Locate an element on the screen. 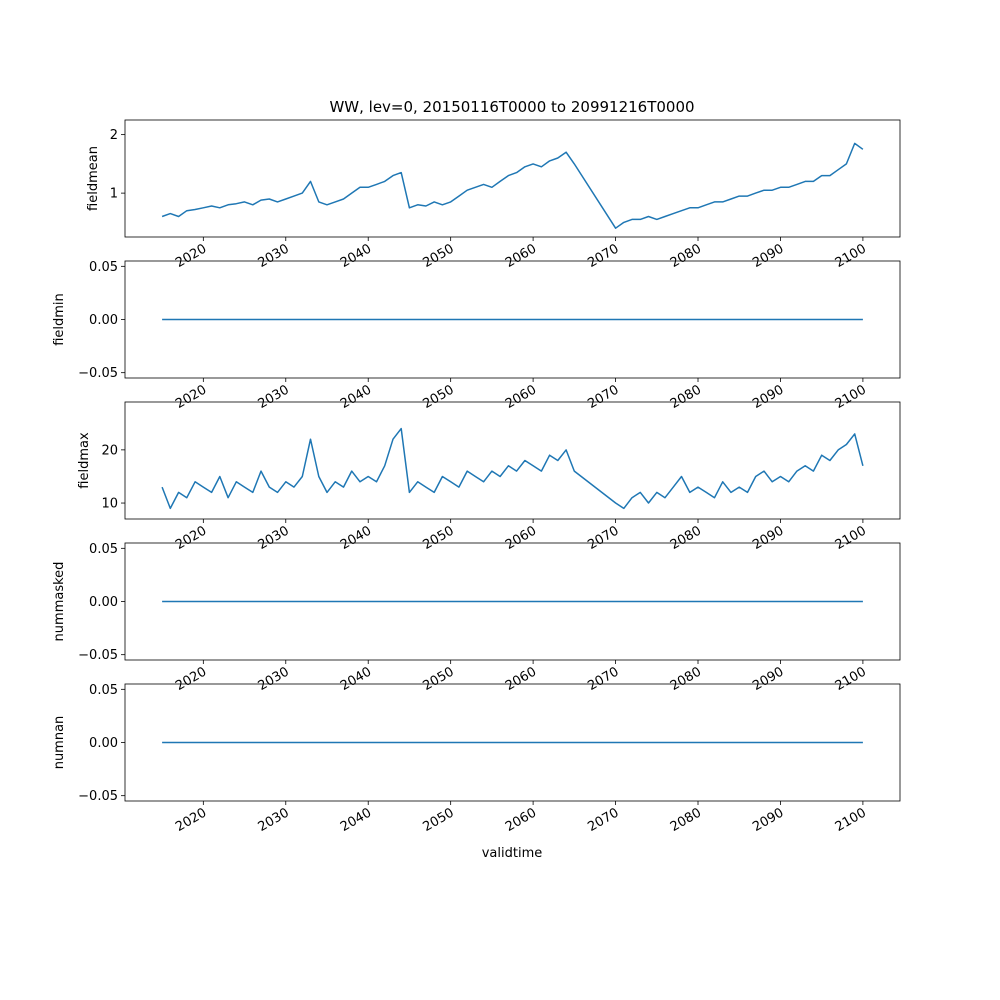  series-line-fieldmean is located at coordinates (512, 185).